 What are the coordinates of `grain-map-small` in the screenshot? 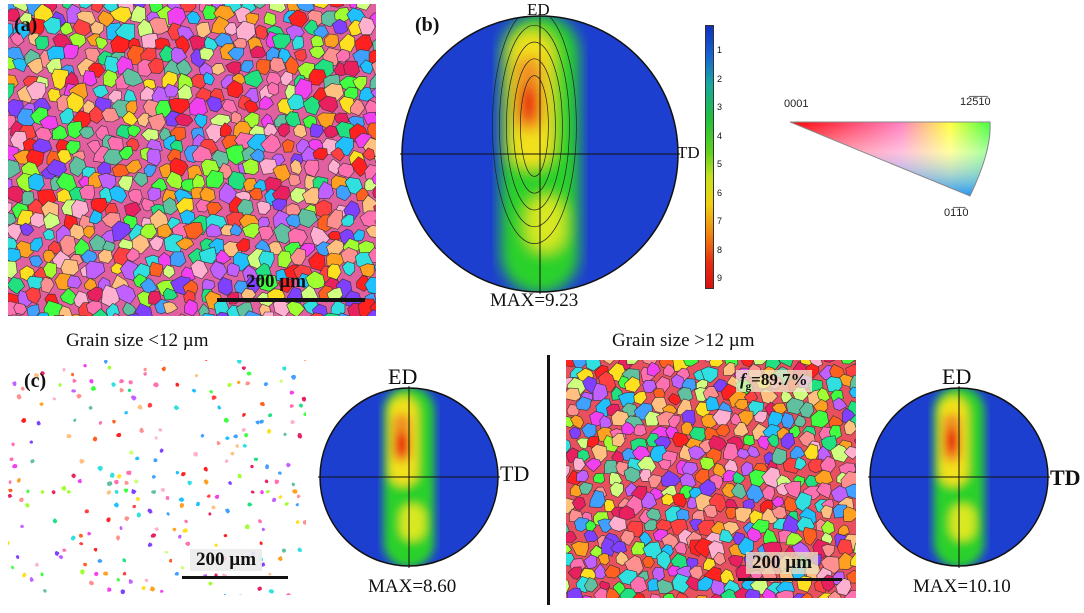 It's located at (157, 477).